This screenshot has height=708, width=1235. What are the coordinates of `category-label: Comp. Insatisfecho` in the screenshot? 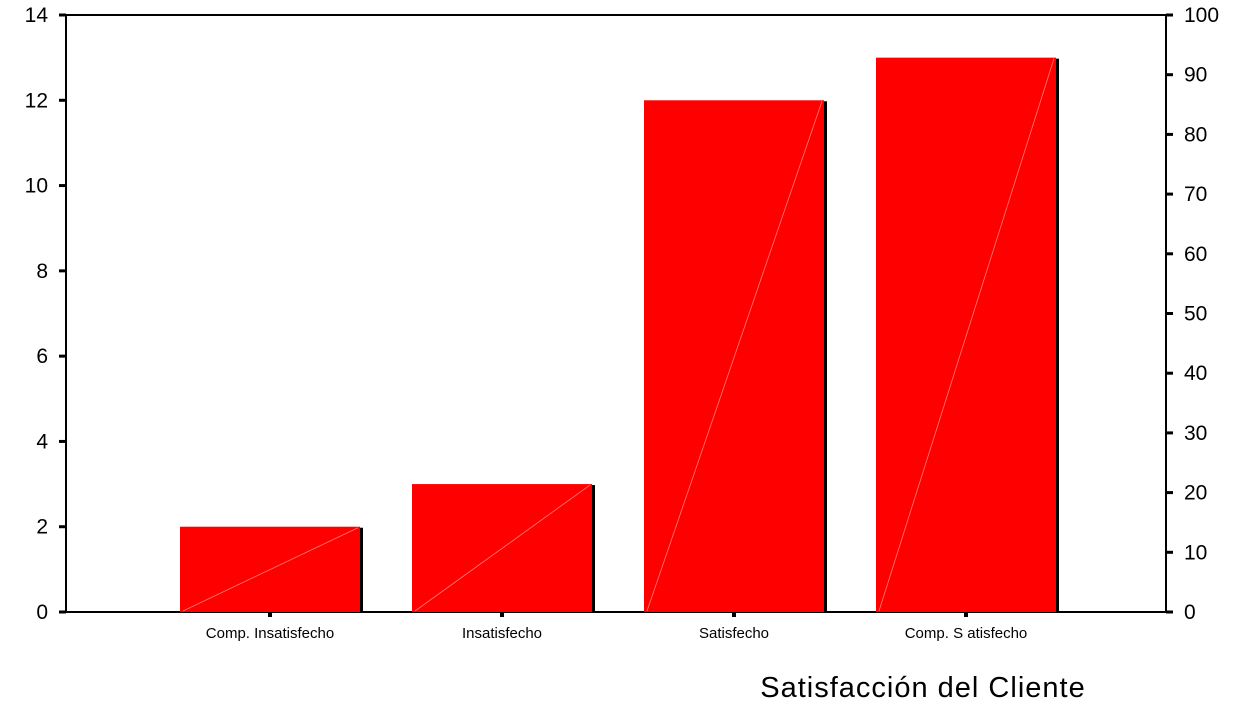 It's located at (270, 633).